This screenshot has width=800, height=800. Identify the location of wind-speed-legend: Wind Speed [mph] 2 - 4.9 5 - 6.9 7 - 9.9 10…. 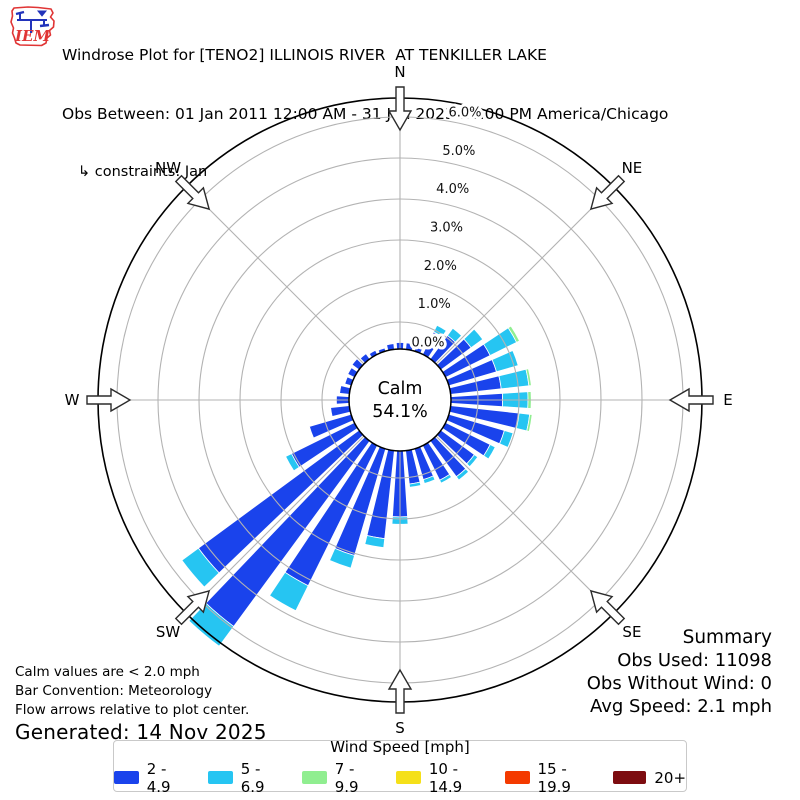
(400, 766).